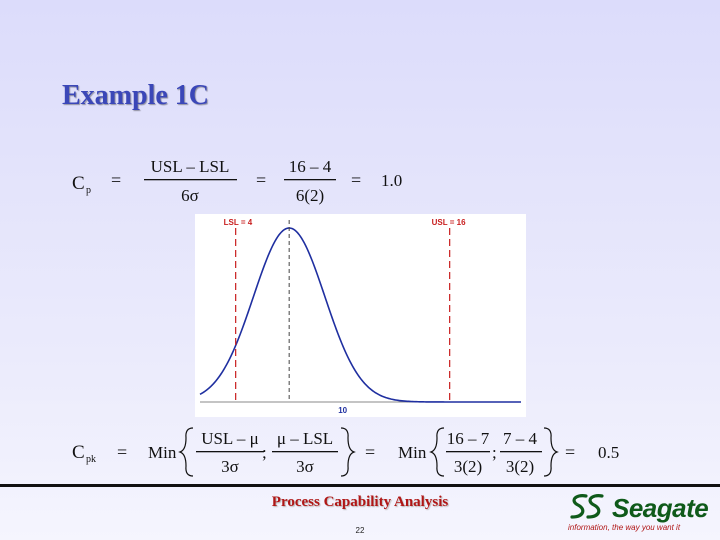  Describe the element at coordinates (624, 527) in the screenshot. I see `logo-tagline: information, the way you want it` at that location.